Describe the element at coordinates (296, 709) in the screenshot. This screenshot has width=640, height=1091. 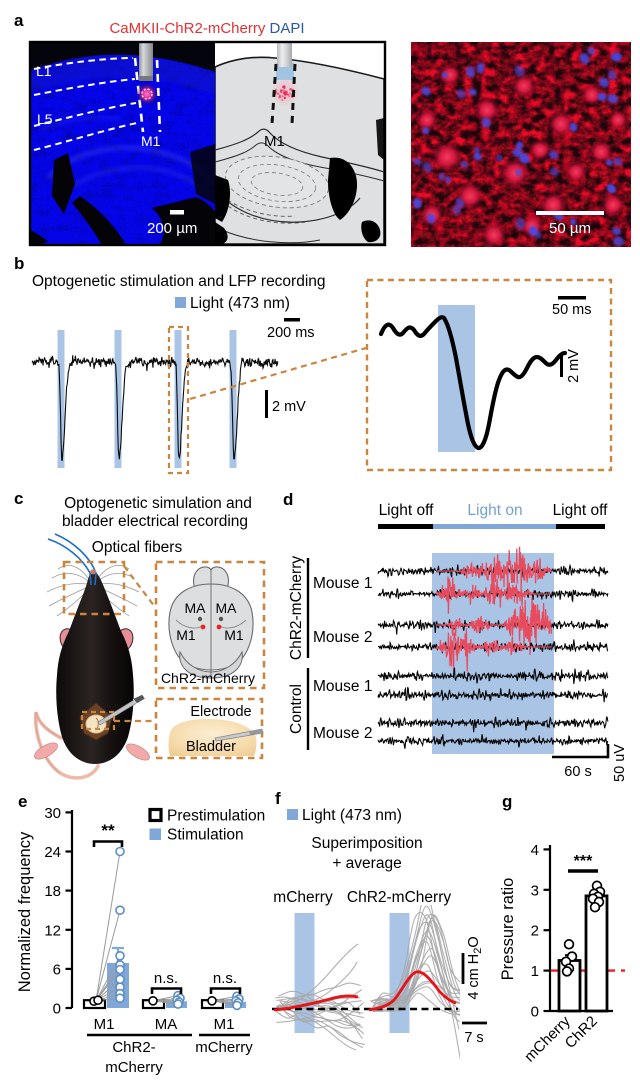
I see `svg-text: Control` at that location.